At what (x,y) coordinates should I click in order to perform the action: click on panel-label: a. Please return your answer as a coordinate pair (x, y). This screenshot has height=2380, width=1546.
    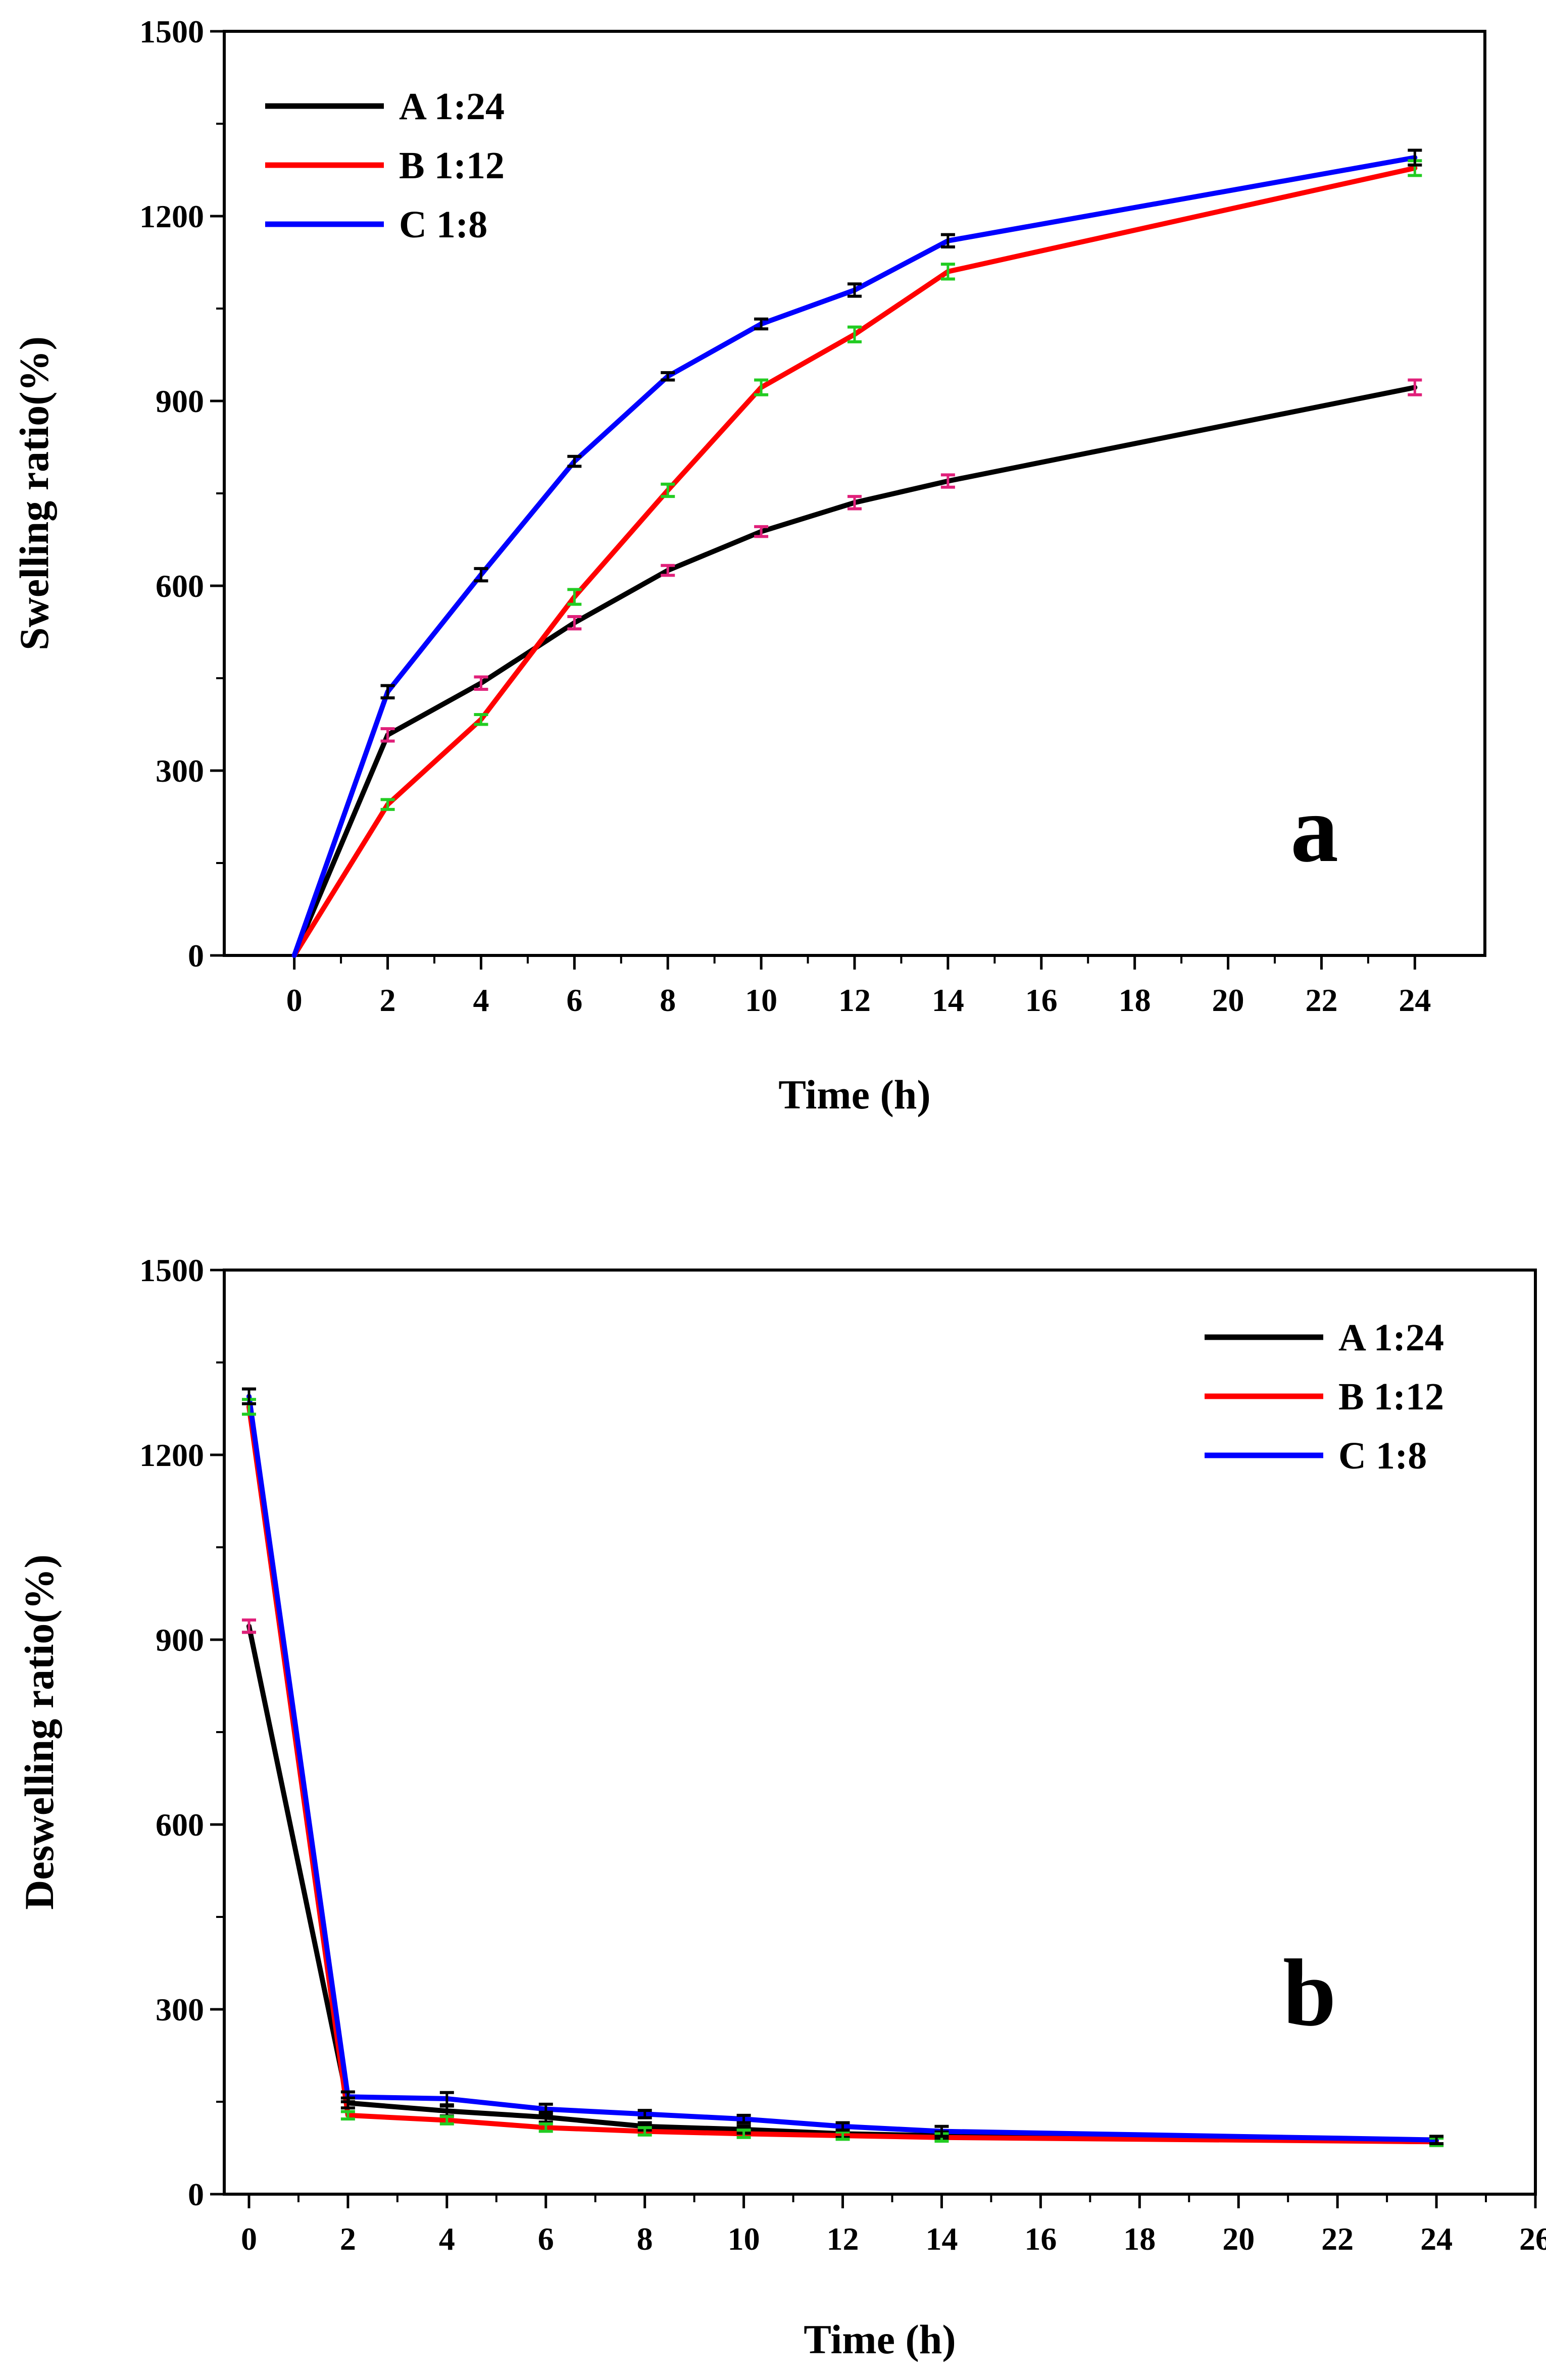
    Looking at the image, I should click on (1314, 829).